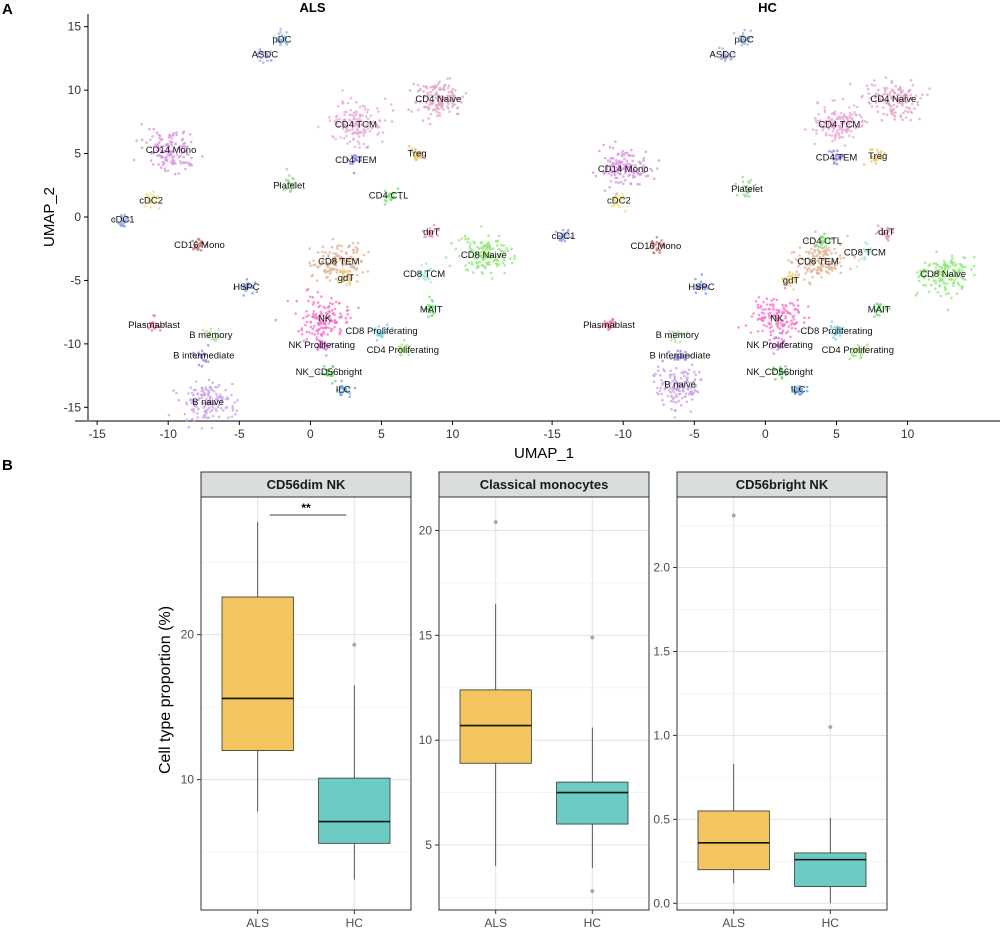 Image resolution: width=1000 pixels, height=929 pixels. What do you see at coordinates (199, 244) in the screenshot?
I see `umap-cluster-cd16-mono` at bounding box center [199, 244].